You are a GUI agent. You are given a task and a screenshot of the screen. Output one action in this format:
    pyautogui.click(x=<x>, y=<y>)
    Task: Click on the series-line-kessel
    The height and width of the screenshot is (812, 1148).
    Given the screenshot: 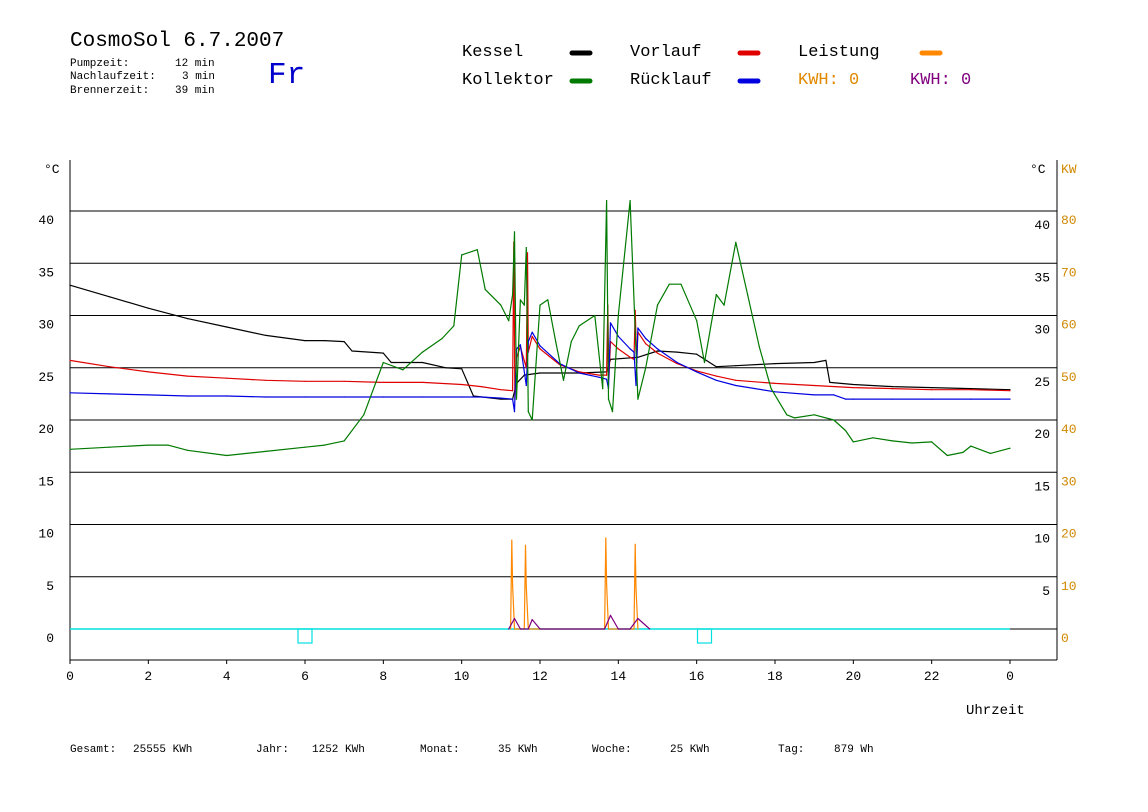 What is the action you would take?
    pyautogui.click(x=540, y=342)
    